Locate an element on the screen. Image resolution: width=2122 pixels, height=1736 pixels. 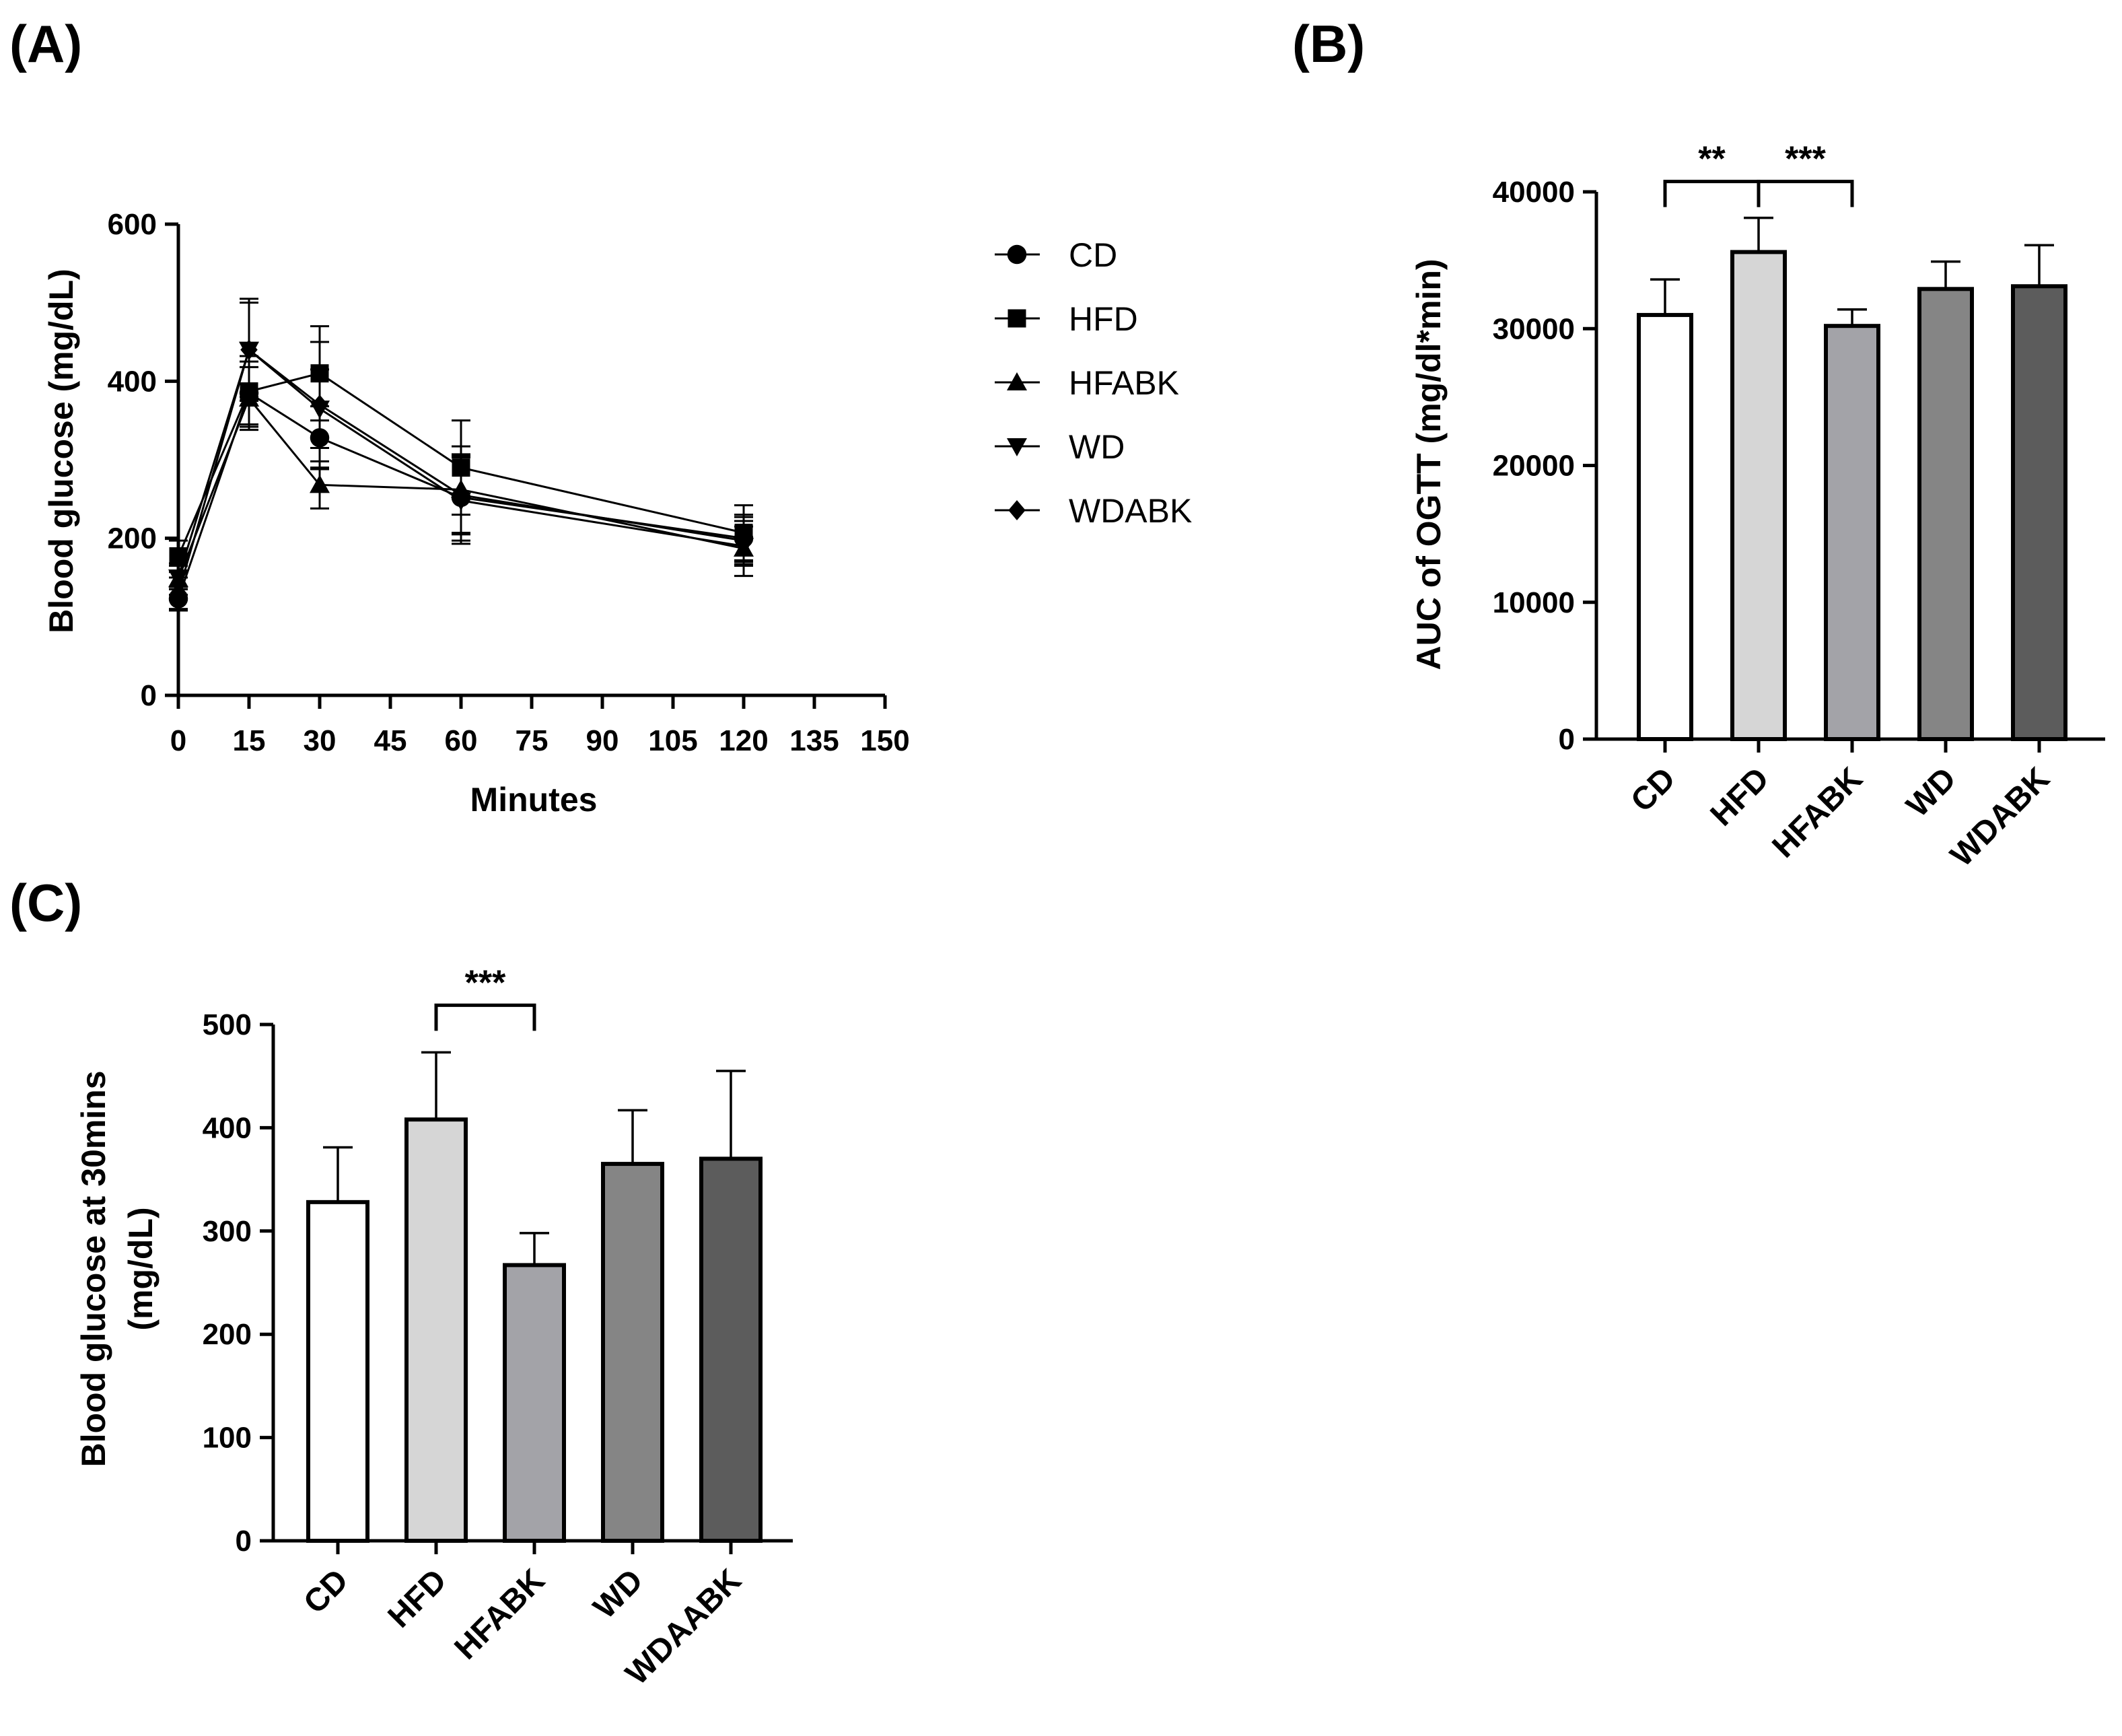
panel-a-y-tick-label: 0 is located at coordinates (149, 695).